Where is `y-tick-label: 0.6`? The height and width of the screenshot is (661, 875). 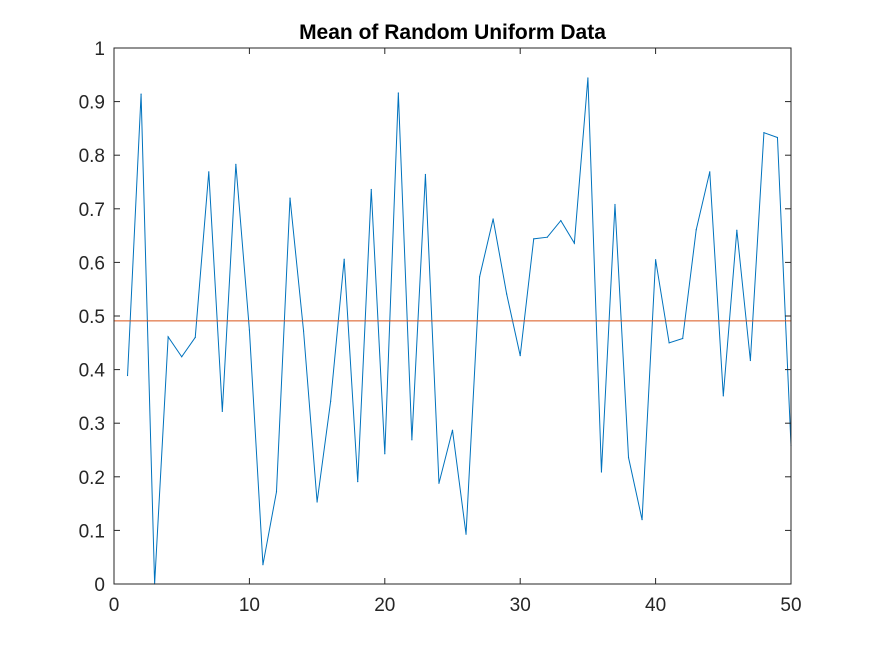 y-tick-label: 0.6 is located at coordinates (92, 263).